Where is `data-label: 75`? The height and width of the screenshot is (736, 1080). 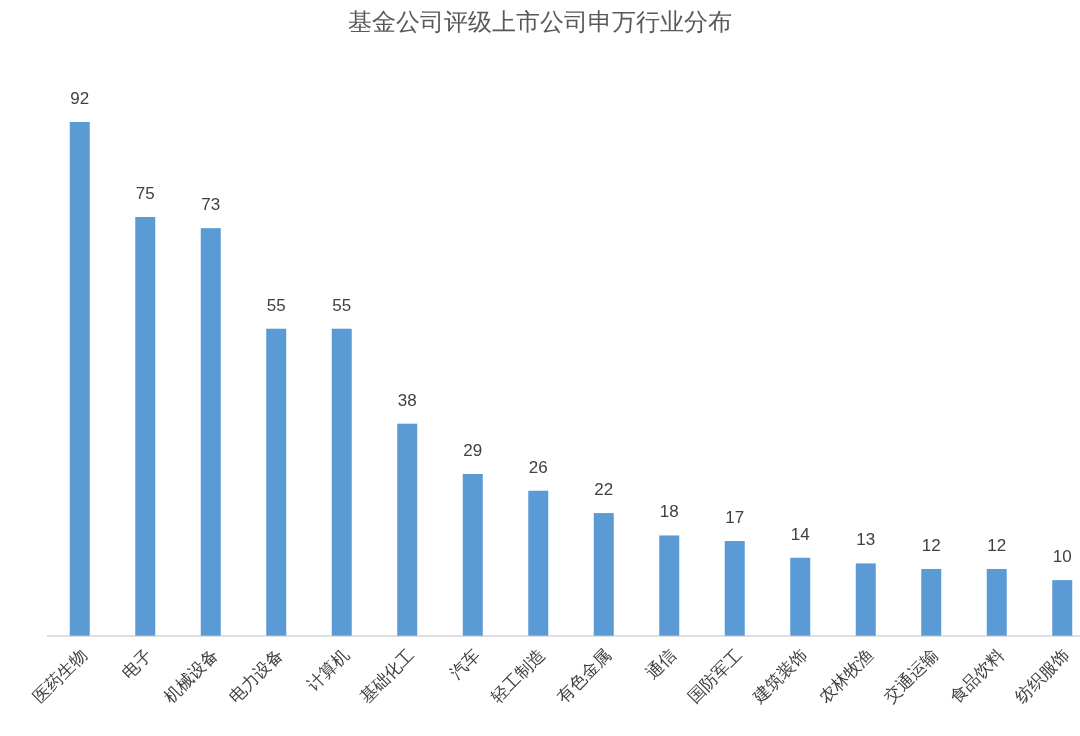 data-label: 75 is located at coordinates (145, 193).